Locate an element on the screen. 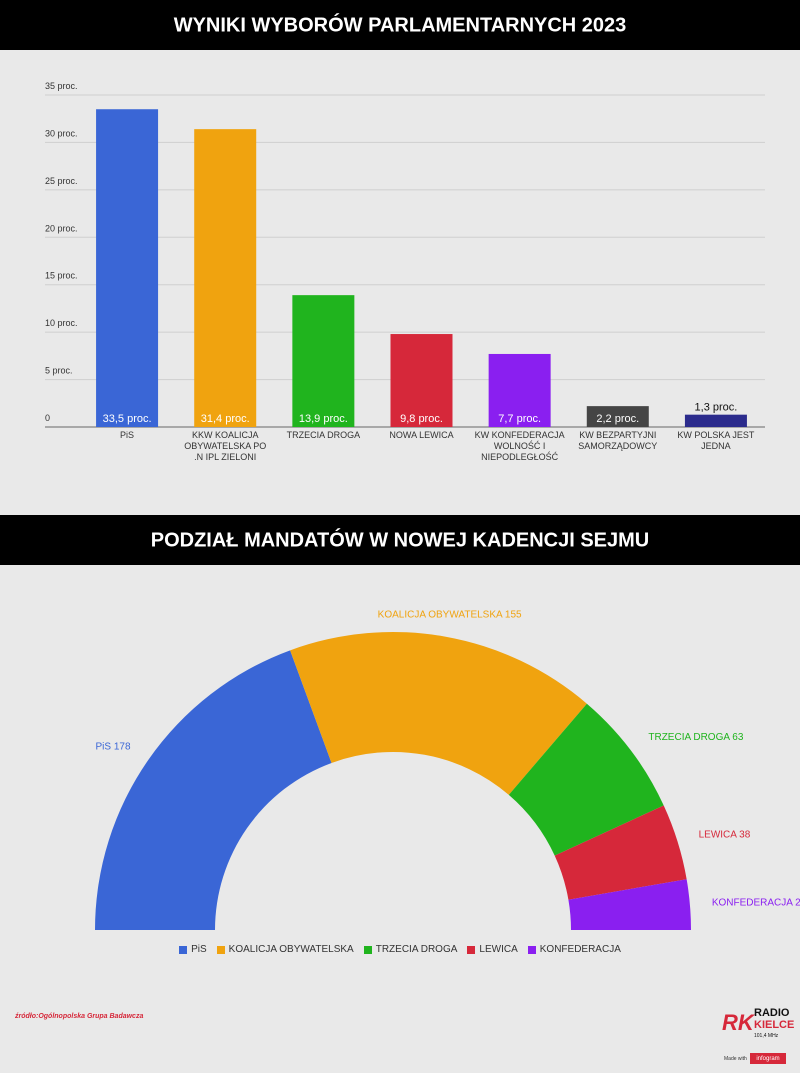 This screenshot has width=800, height=1073. value-label: KONFEDERACJA 25 is located at coordinates (756, 902).